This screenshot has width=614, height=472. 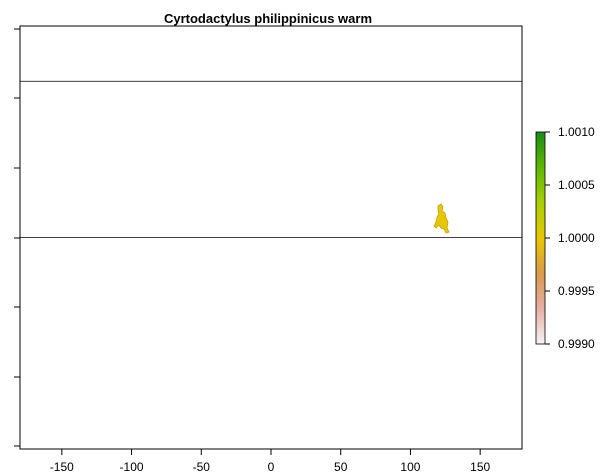 I want to click on x-axis-ticks: -150 -100 -50 0 50 100 150, so click(x=270, y=460).